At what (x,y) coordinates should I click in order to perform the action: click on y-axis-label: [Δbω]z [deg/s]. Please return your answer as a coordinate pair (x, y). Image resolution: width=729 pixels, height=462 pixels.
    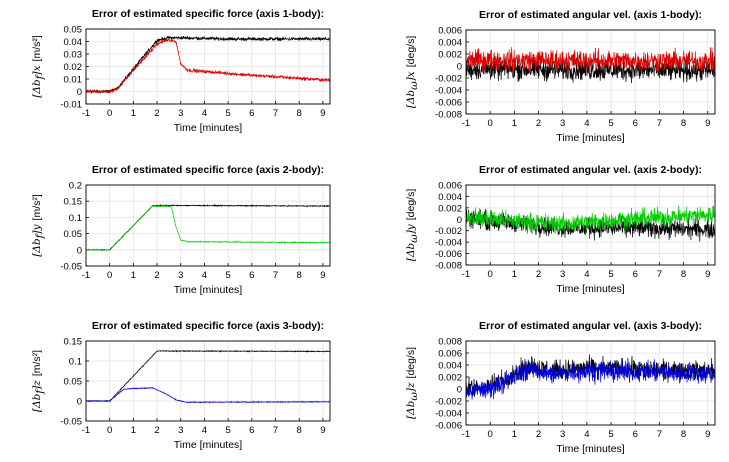
    Looking at the image, I should click on (412, 383).